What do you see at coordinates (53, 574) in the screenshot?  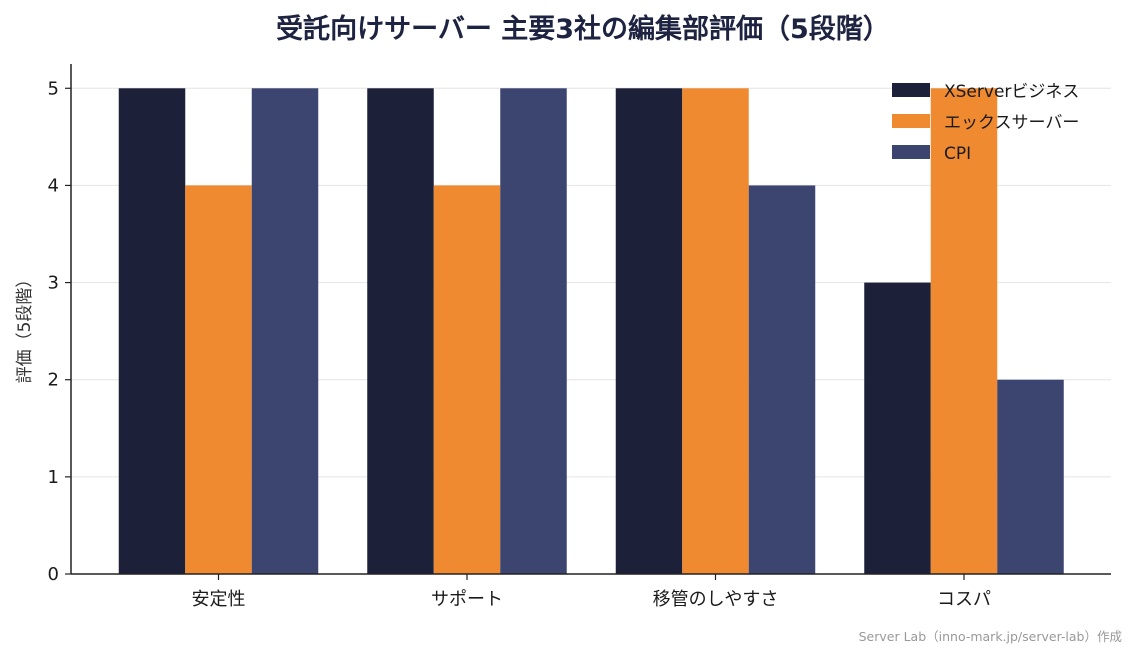 I see `y-tick-label: 0` at bounding box center [53, 574].